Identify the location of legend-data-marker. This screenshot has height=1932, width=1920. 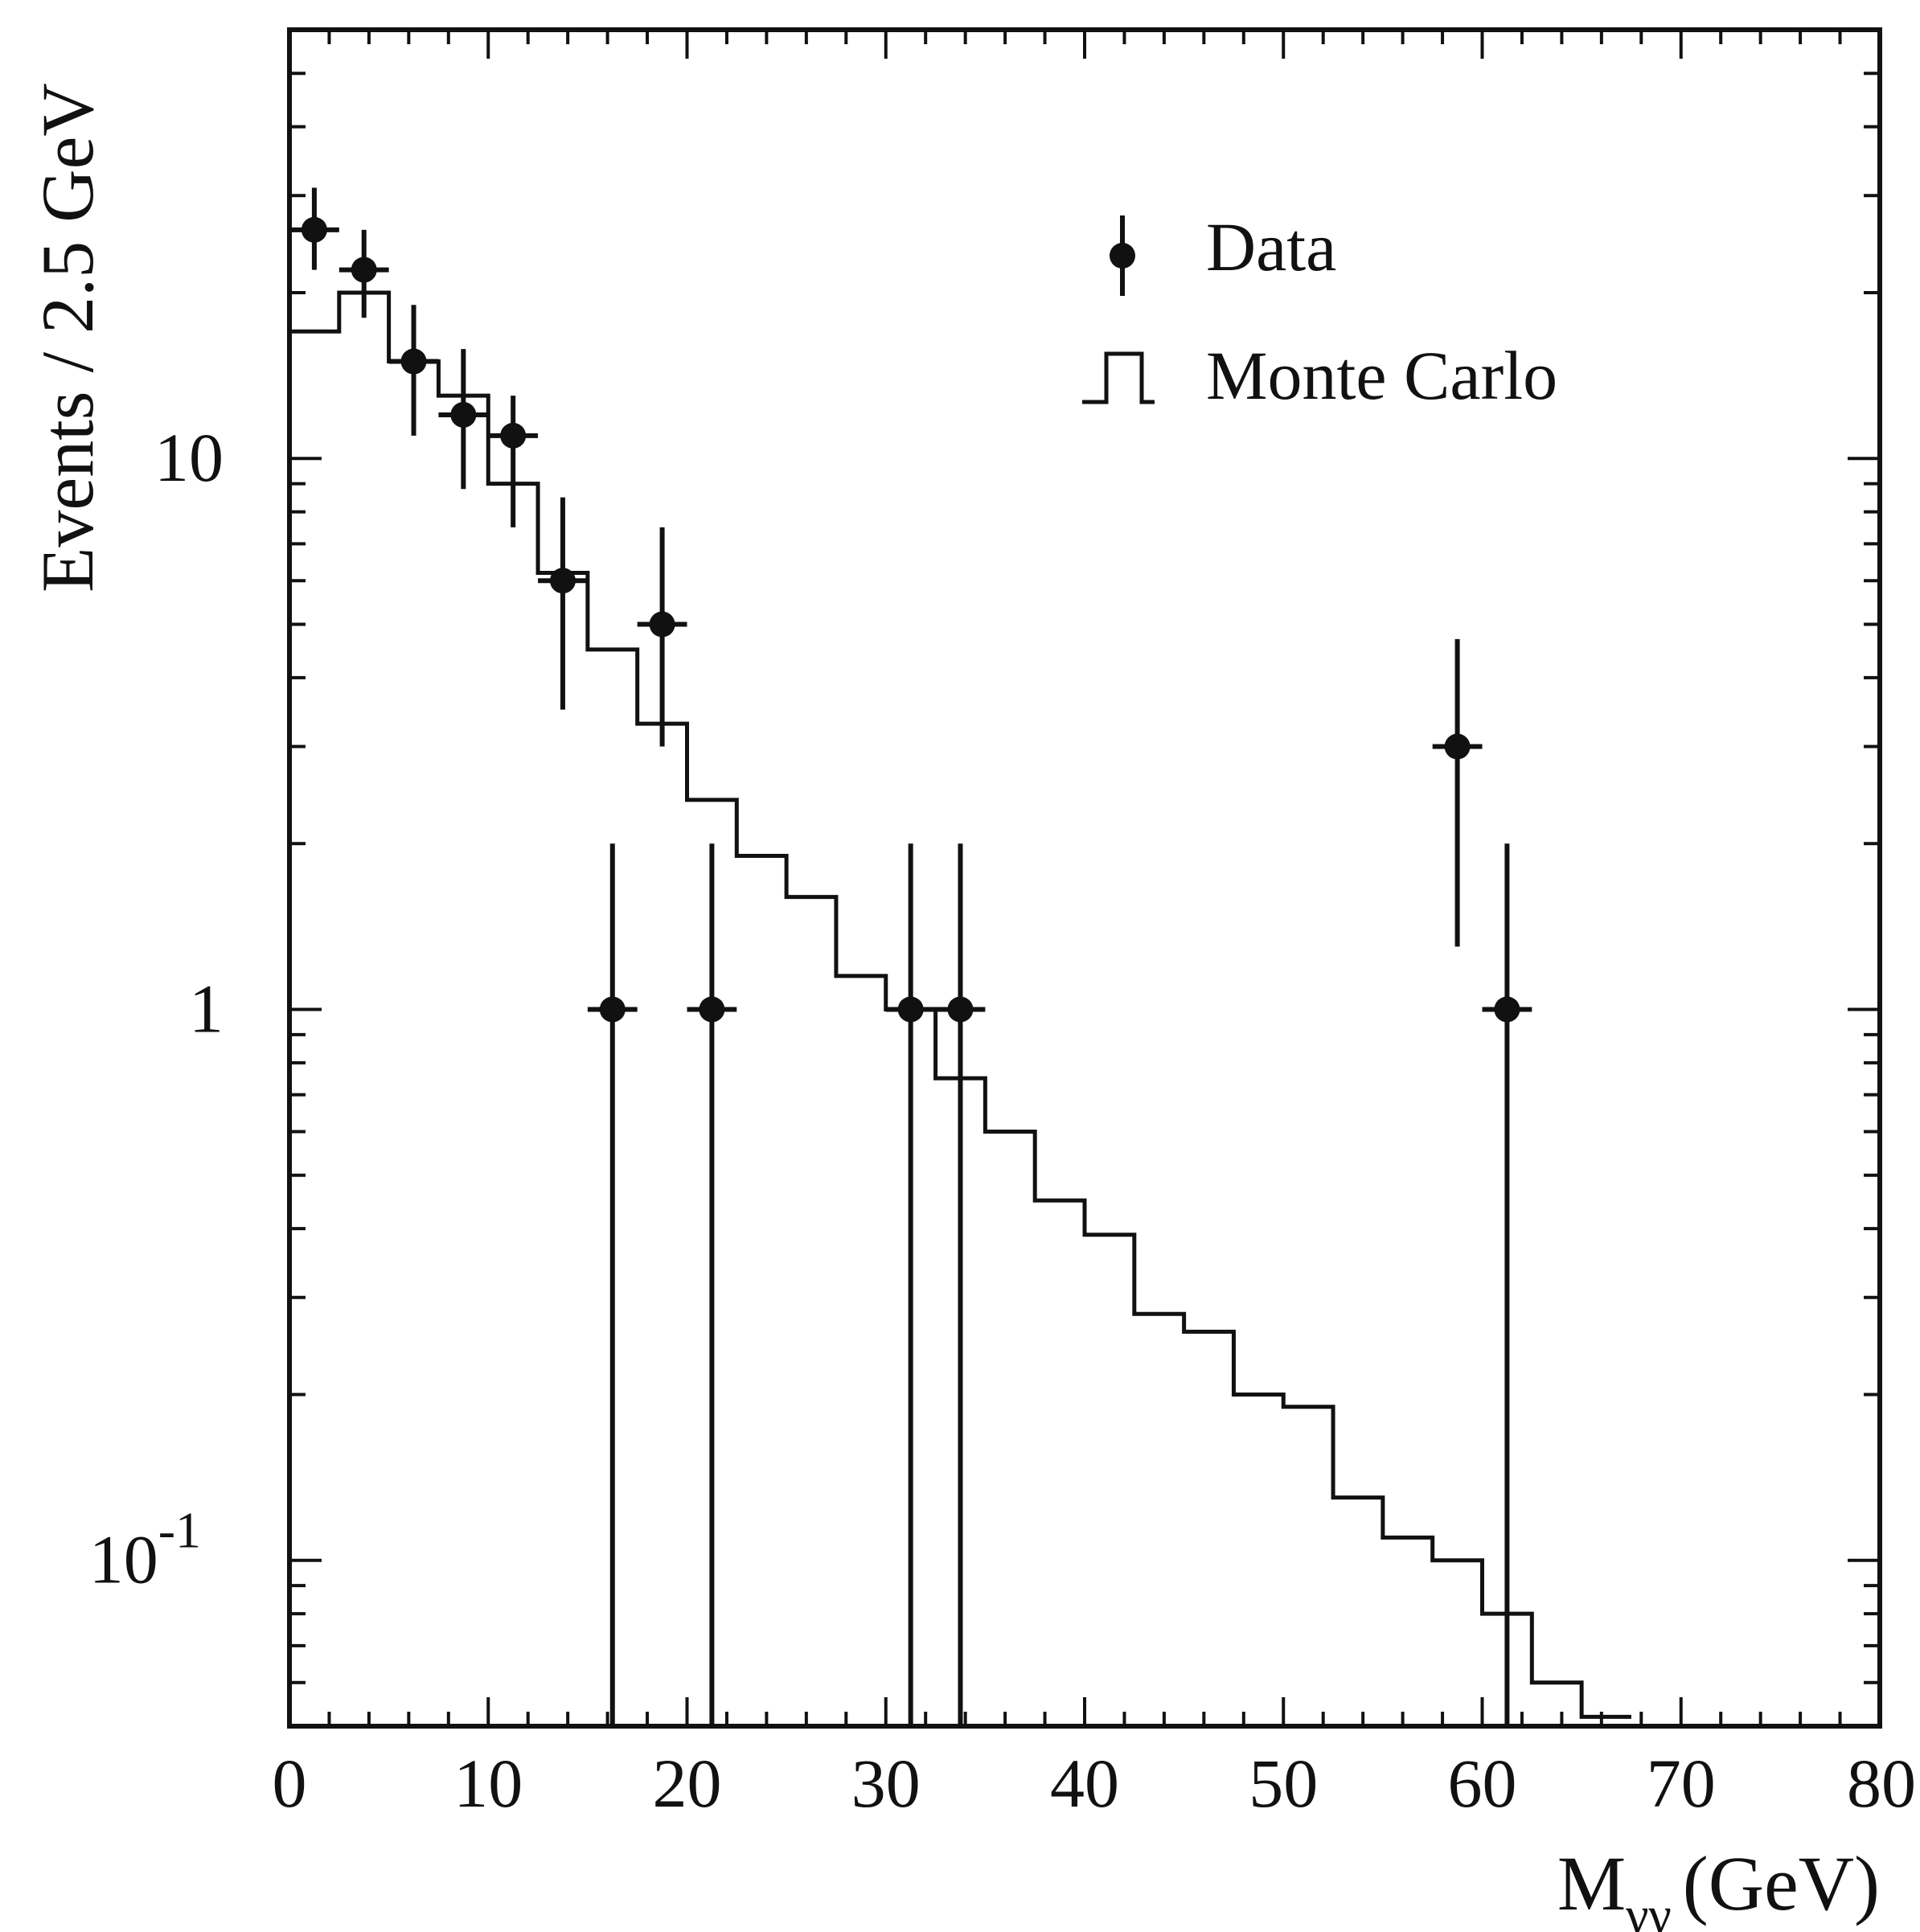
(1122, 255).